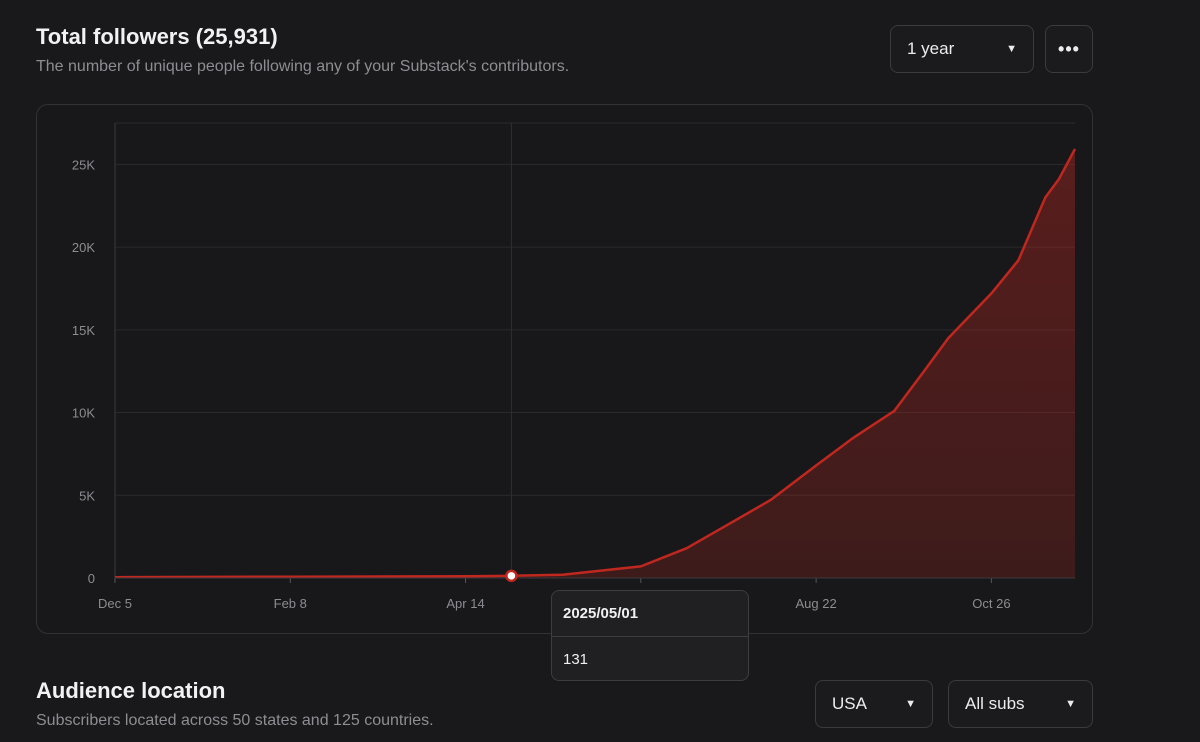 This screenshot has height=742, width=1200. What do you see at coordinates (83, 413) in the screenshot?
I see `y-tick-label: 10K` at bounding box center [83, 413].